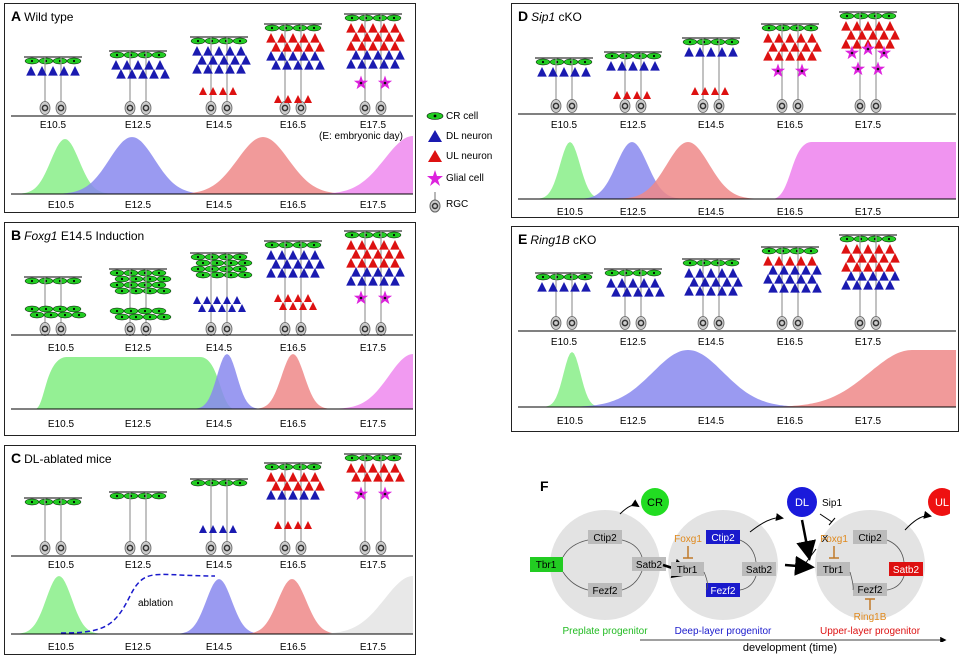 This screenshot has width=964, height=661. Describe the element at coordinates (459, 178) in the screenshot. I see `legend-glial: Glial cell` at that location.